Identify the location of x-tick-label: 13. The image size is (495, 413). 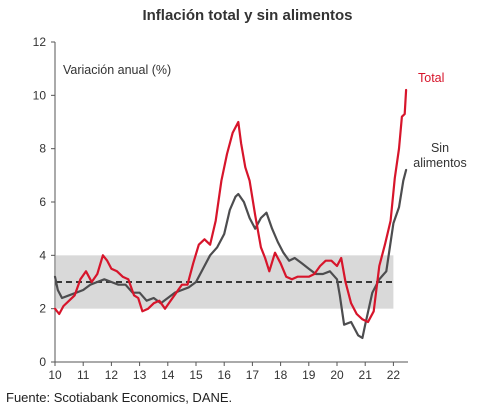
(140, 375).